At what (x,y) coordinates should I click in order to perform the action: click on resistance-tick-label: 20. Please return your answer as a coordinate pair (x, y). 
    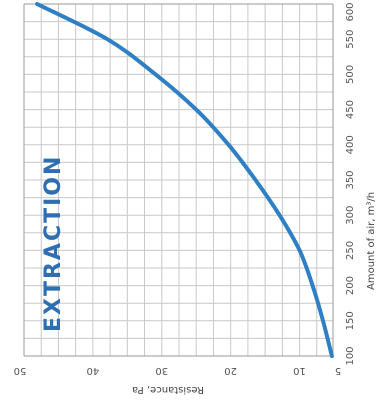
    Looking at the image, I should click on (230, 370).